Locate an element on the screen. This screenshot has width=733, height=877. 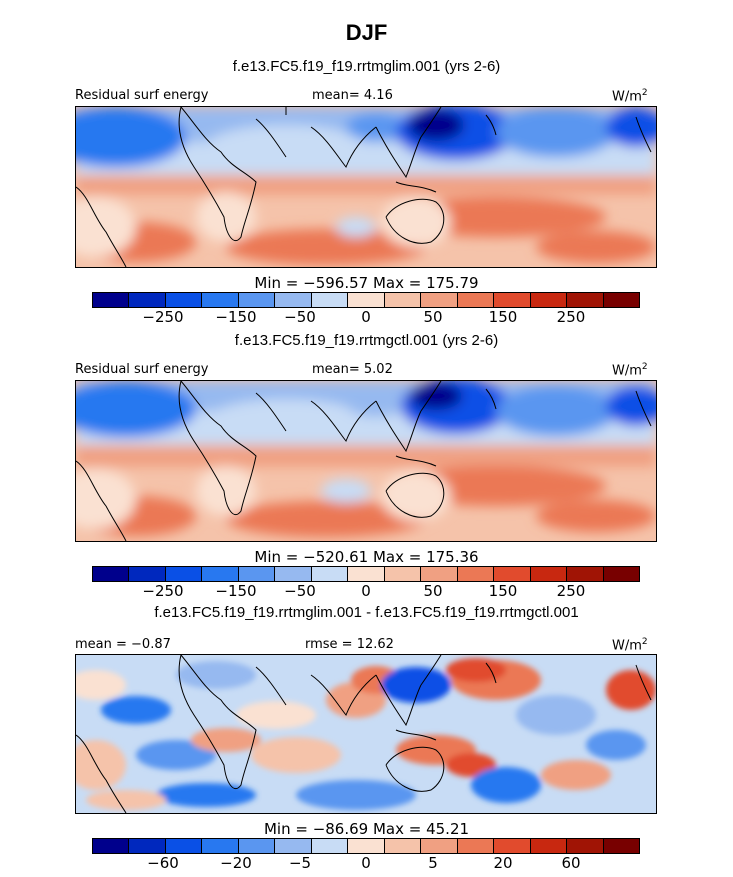
panel-3-colorbar-ticks: −60 −20 −5 0 5 20 60 is located at coordinates (366, 864).